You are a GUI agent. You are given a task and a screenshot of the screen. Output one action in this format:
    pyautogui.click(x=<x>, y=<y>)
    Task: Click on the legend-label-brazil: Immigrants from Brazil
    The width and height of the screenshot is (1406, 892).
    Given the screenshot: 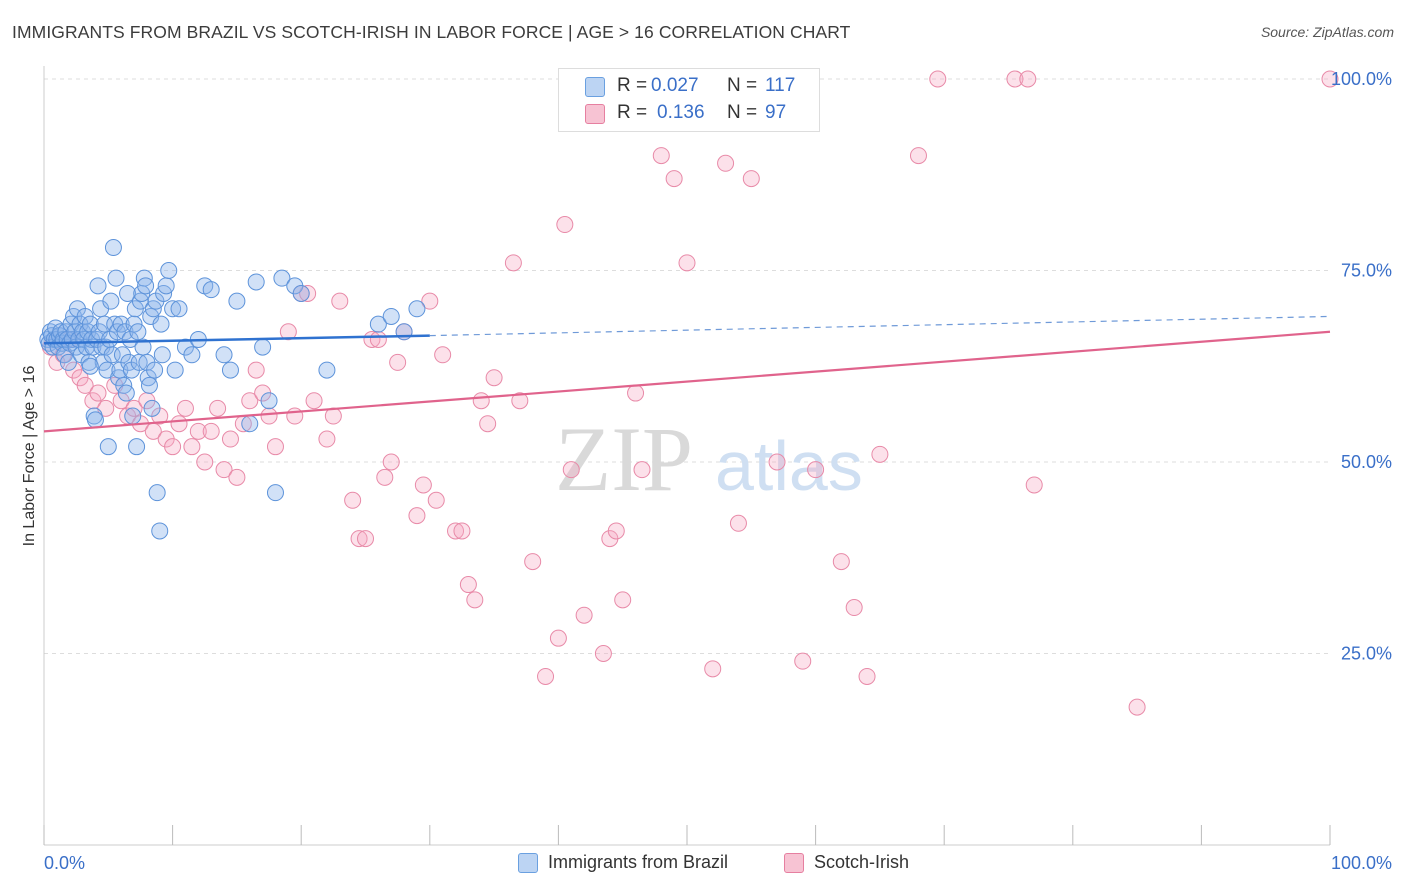 What is the action you would take?
    pyautogui.click(x=638, y=862)
    